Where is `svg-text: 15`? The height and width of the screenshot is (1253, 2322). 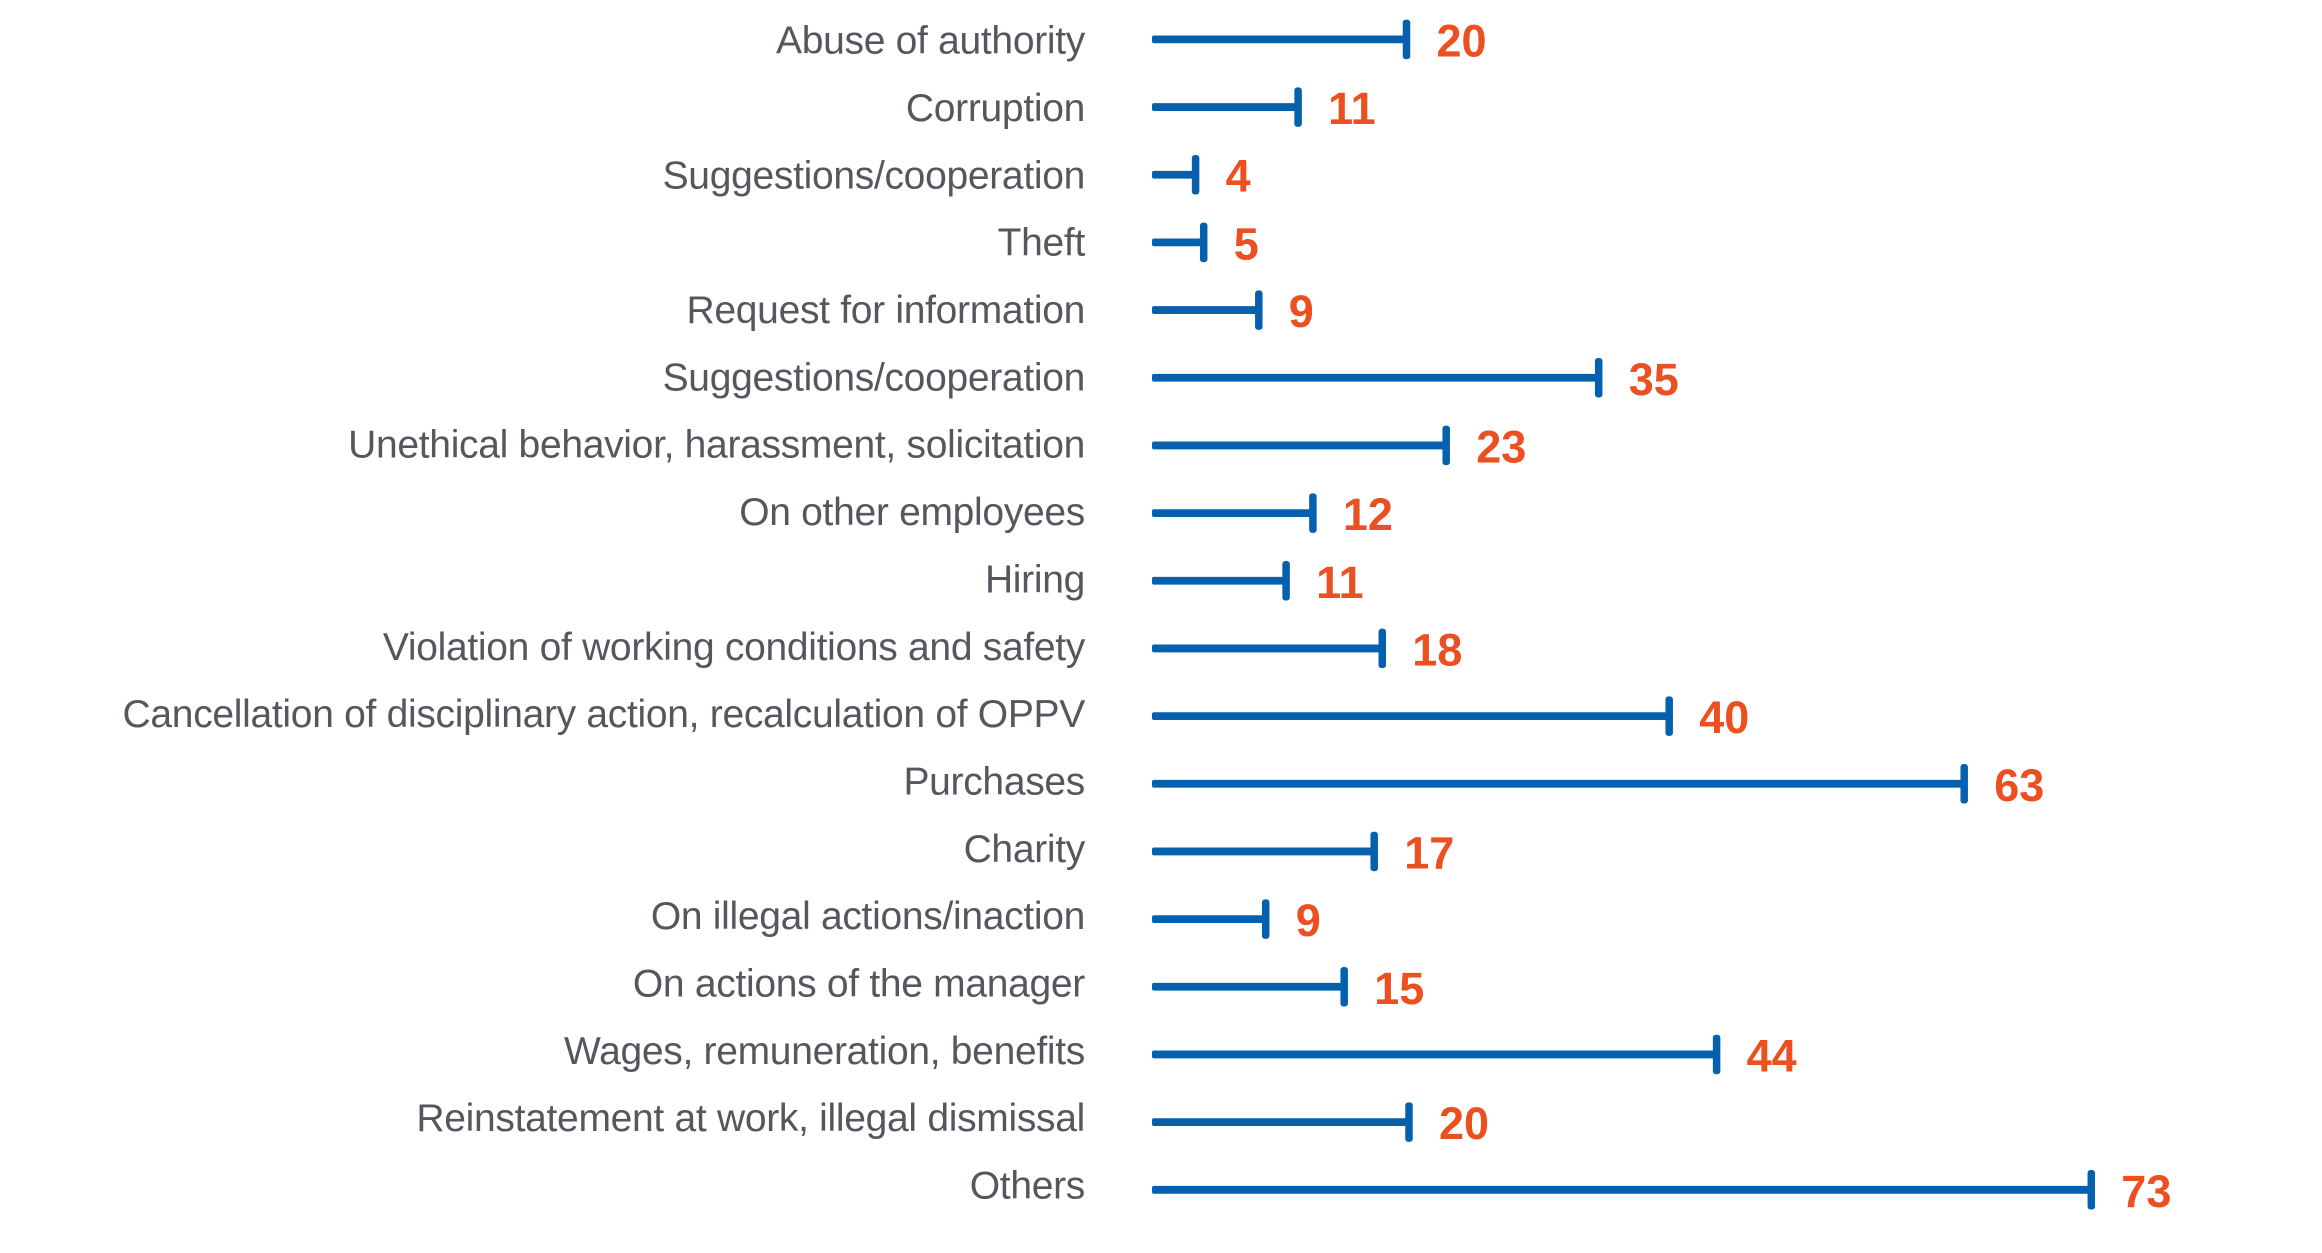
svg-text: 15 is located at coordinates (1399, 988).